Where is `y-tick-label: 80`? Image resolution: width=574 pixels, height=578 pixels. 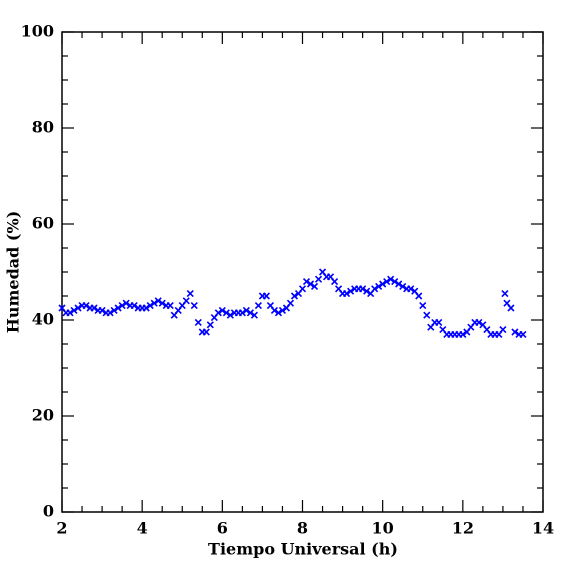
y-tick-label: 80 is located at coordinates (43, 127).